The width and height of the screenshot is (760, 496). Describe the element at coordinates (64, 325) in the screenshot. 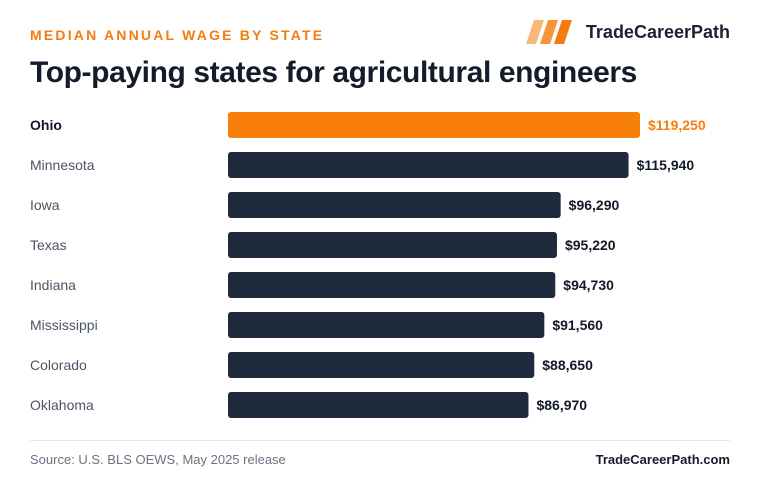

I see `category-label: Mississippi` at that location.